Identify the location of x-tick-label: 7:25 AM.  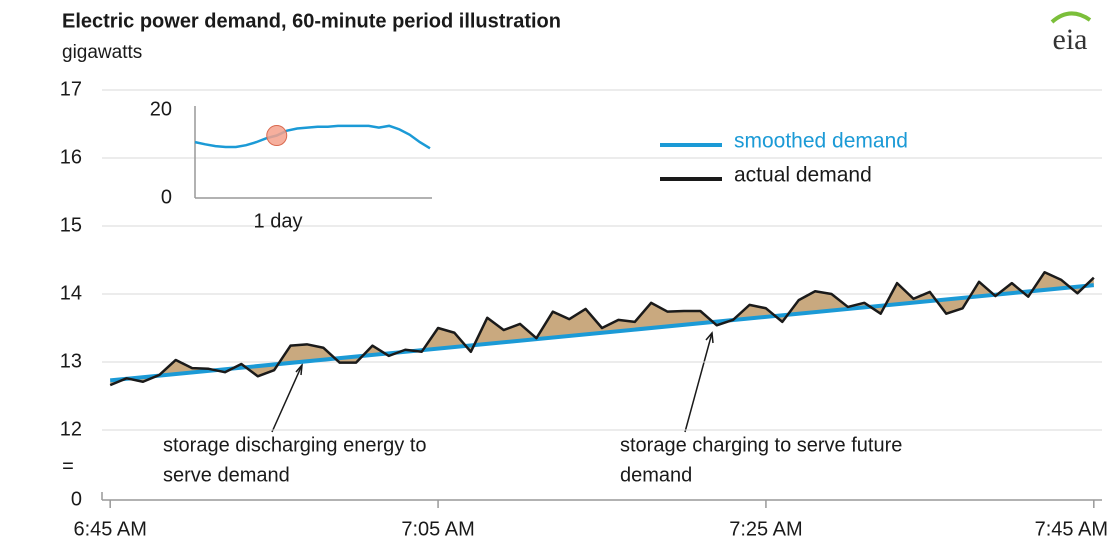
(765, 529).